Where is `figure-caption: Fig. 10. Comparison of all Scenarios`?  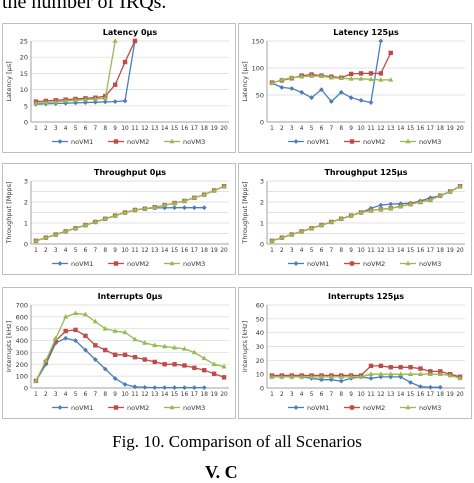
figure-caption: Fig. 10. Comparison of all Scenarios is located at coordinates (237, 441).